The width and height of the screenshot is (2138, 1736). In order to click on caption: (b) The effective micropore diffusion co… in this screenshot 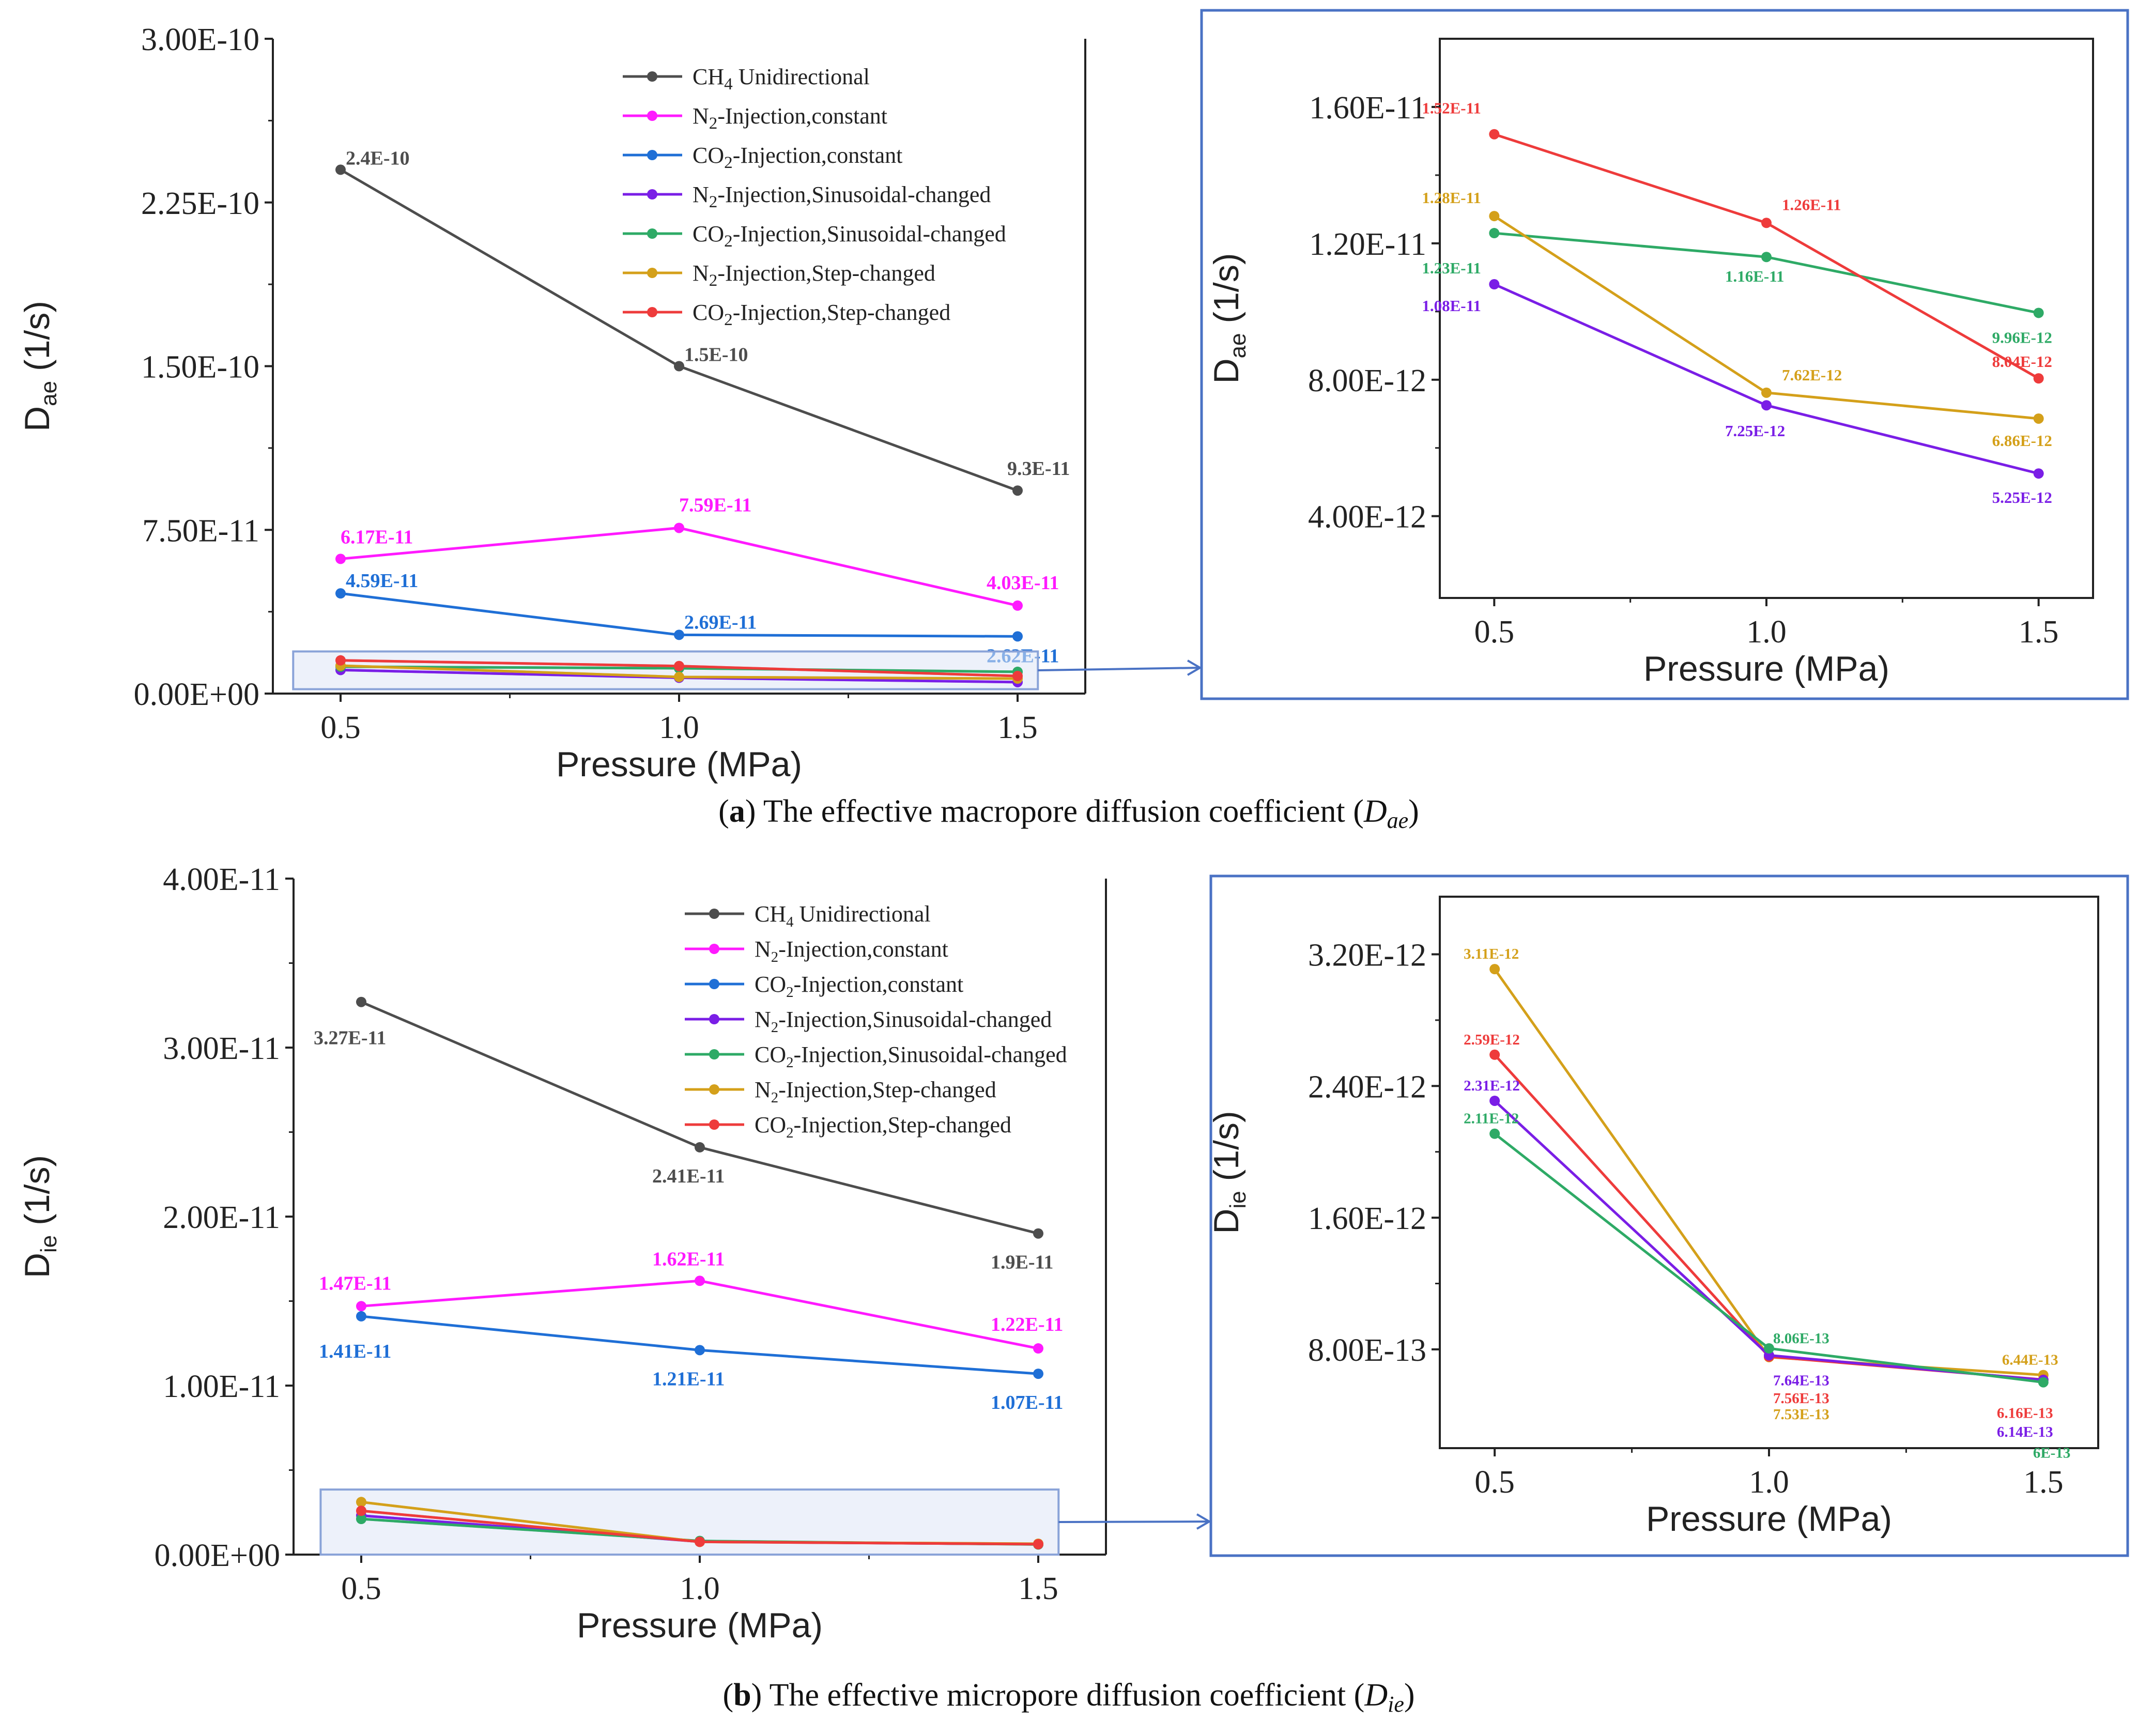, I will do `click(1068, 1698)`.